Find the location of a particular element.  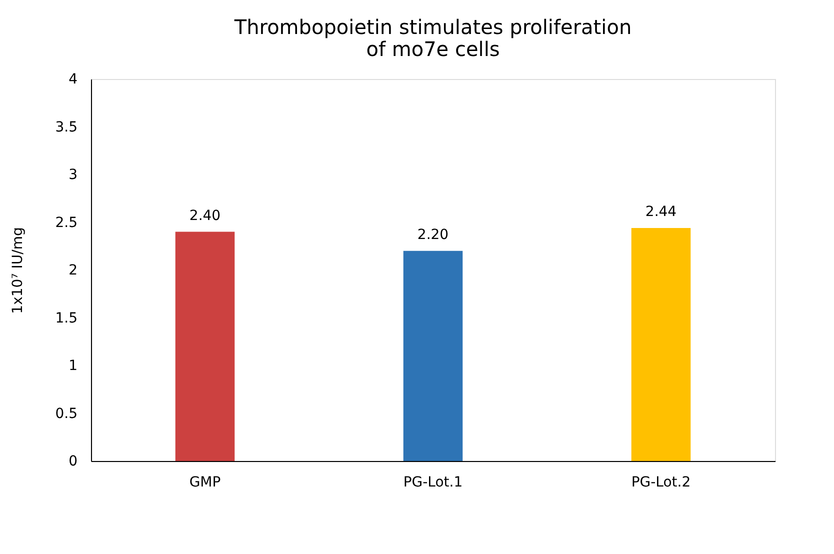

text: Thrombopoietin stimulates proliferation is located at coordinates (433, 27).